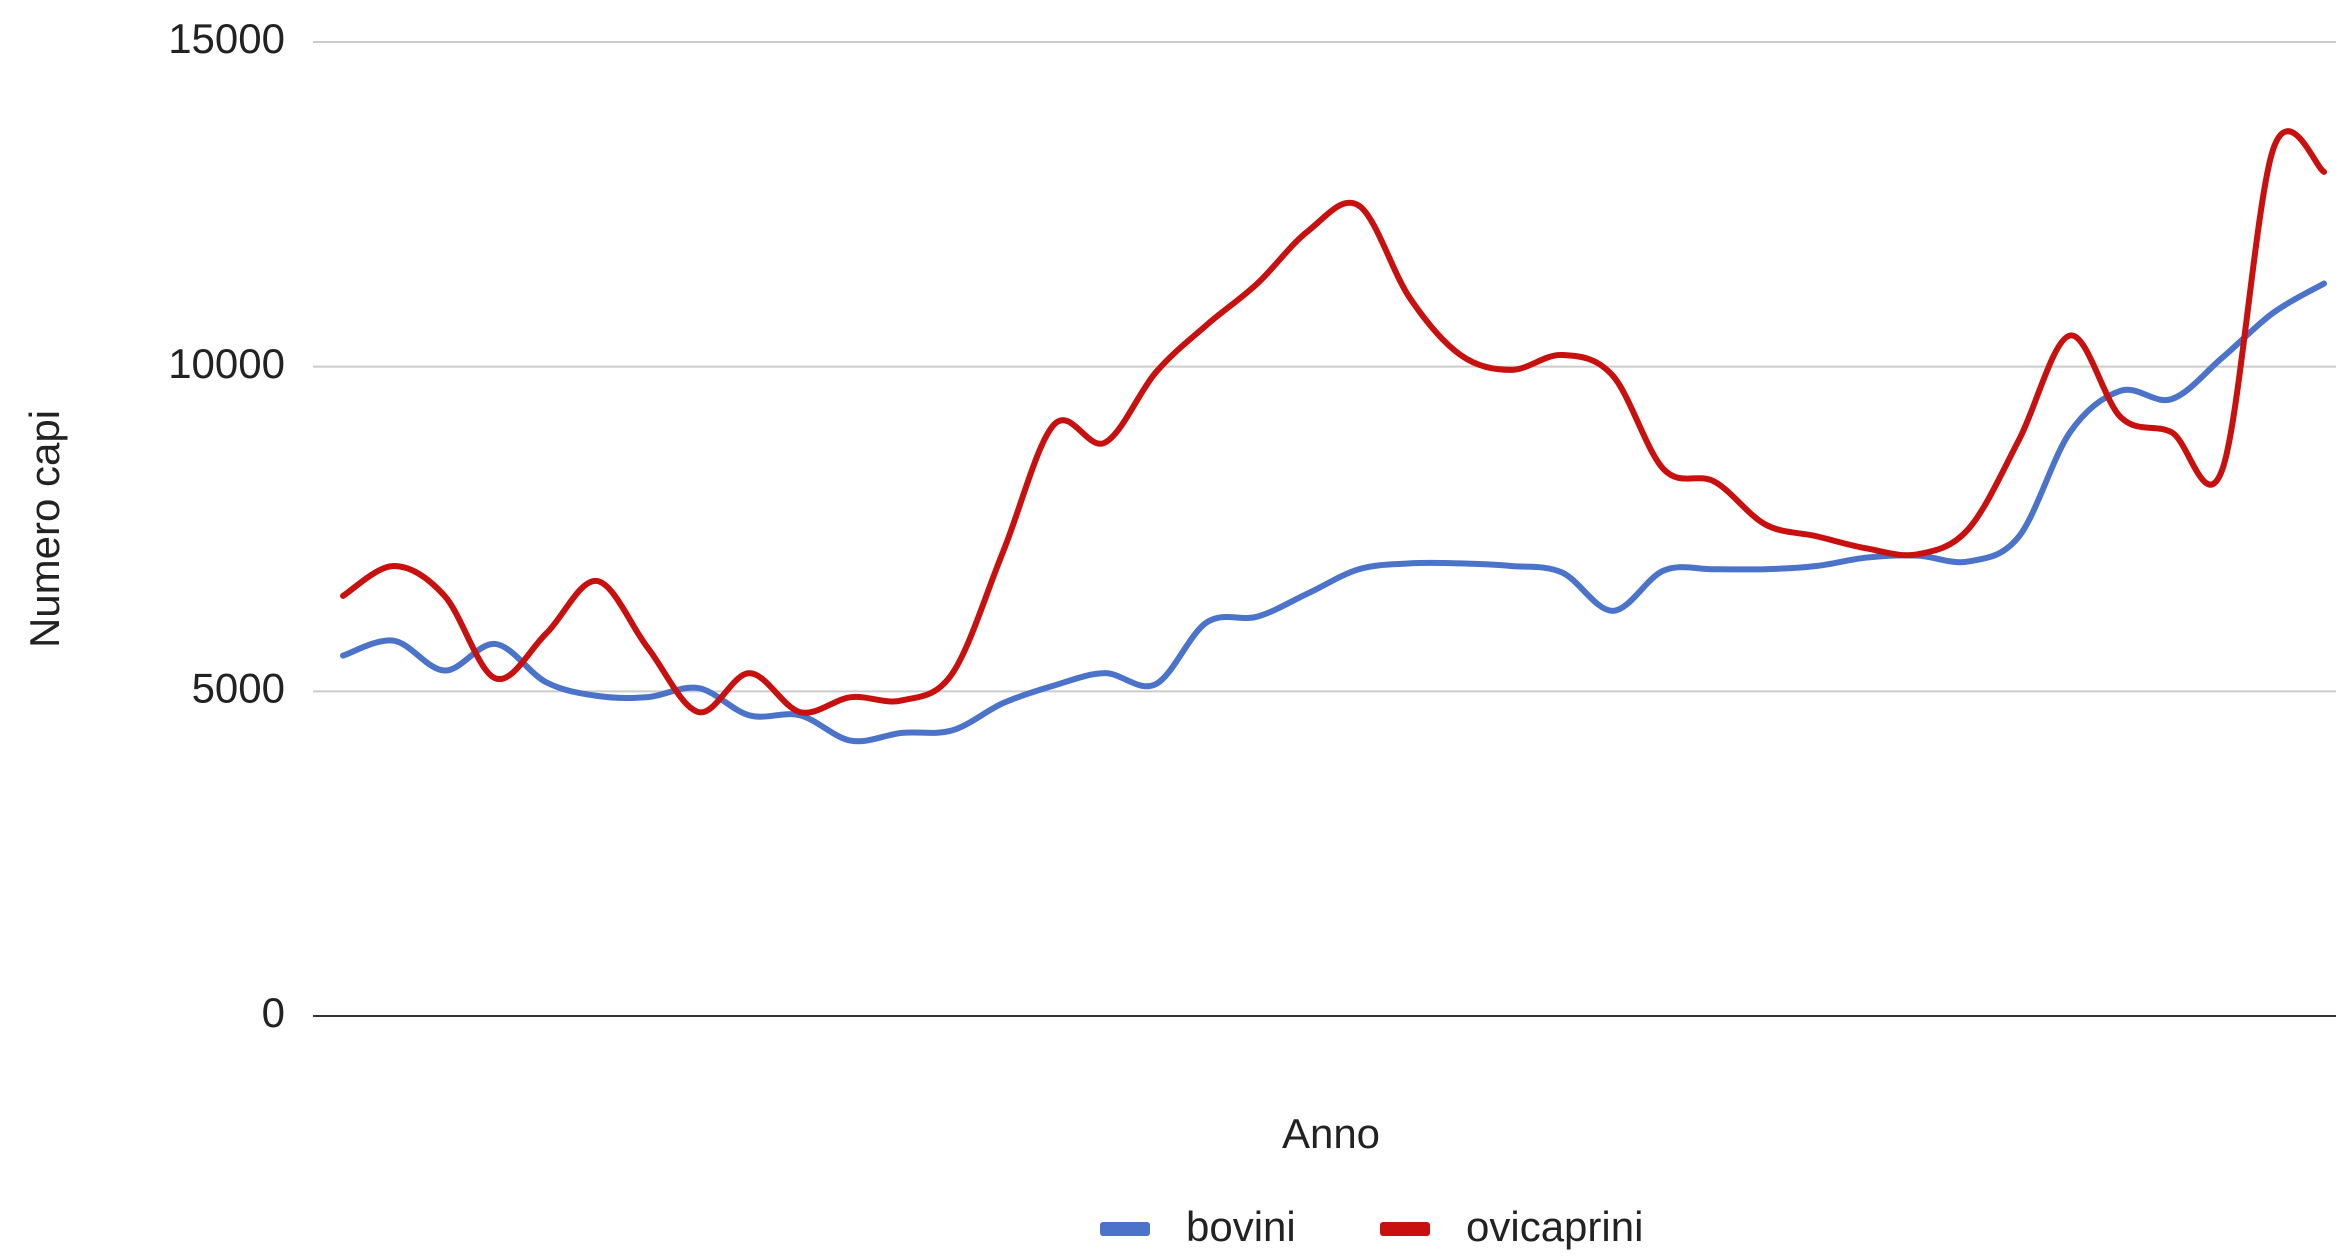 This screenshot has width=2336, height=1256. I want to click on legend-label: ovicaprini, so click(1554, 1226).